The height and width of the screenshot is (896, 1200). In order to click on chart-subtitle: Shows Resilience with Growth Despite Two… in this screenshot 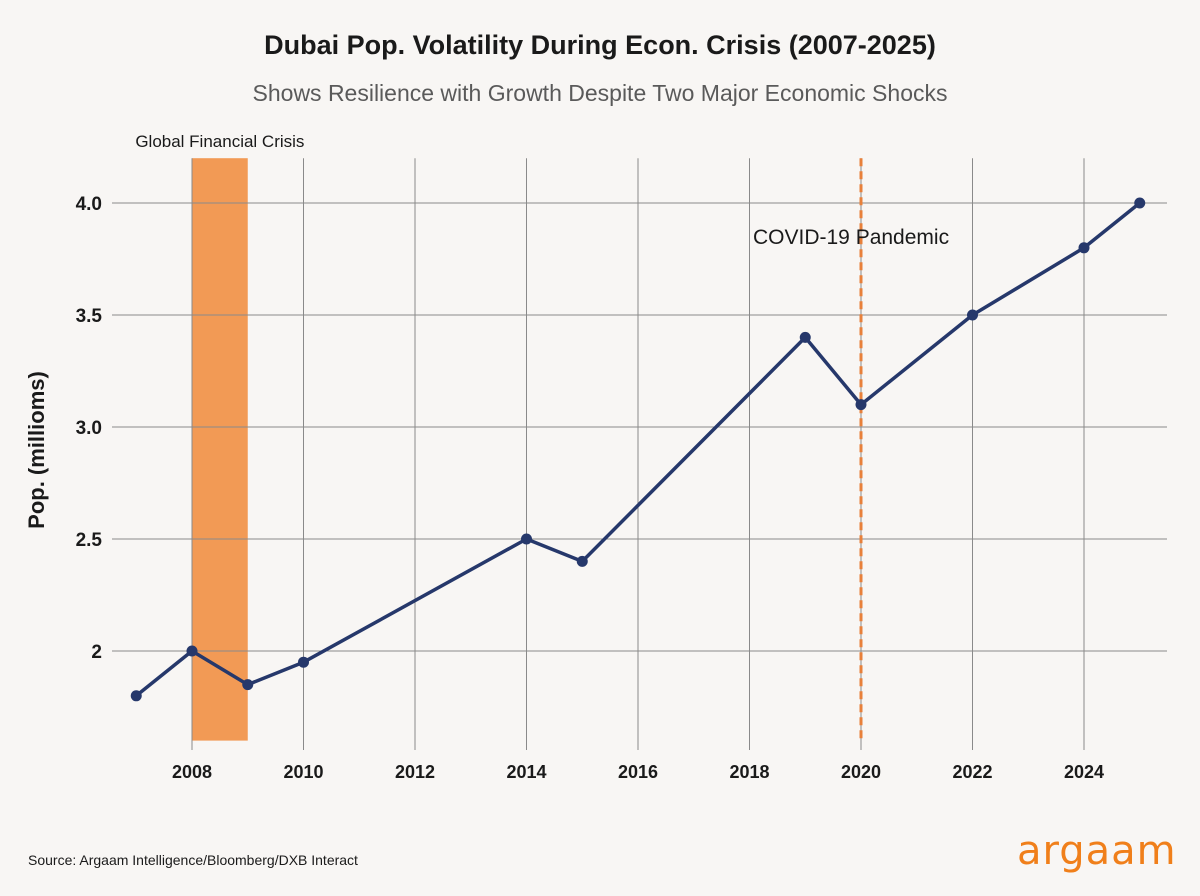, I will do `click(600, 93)`.